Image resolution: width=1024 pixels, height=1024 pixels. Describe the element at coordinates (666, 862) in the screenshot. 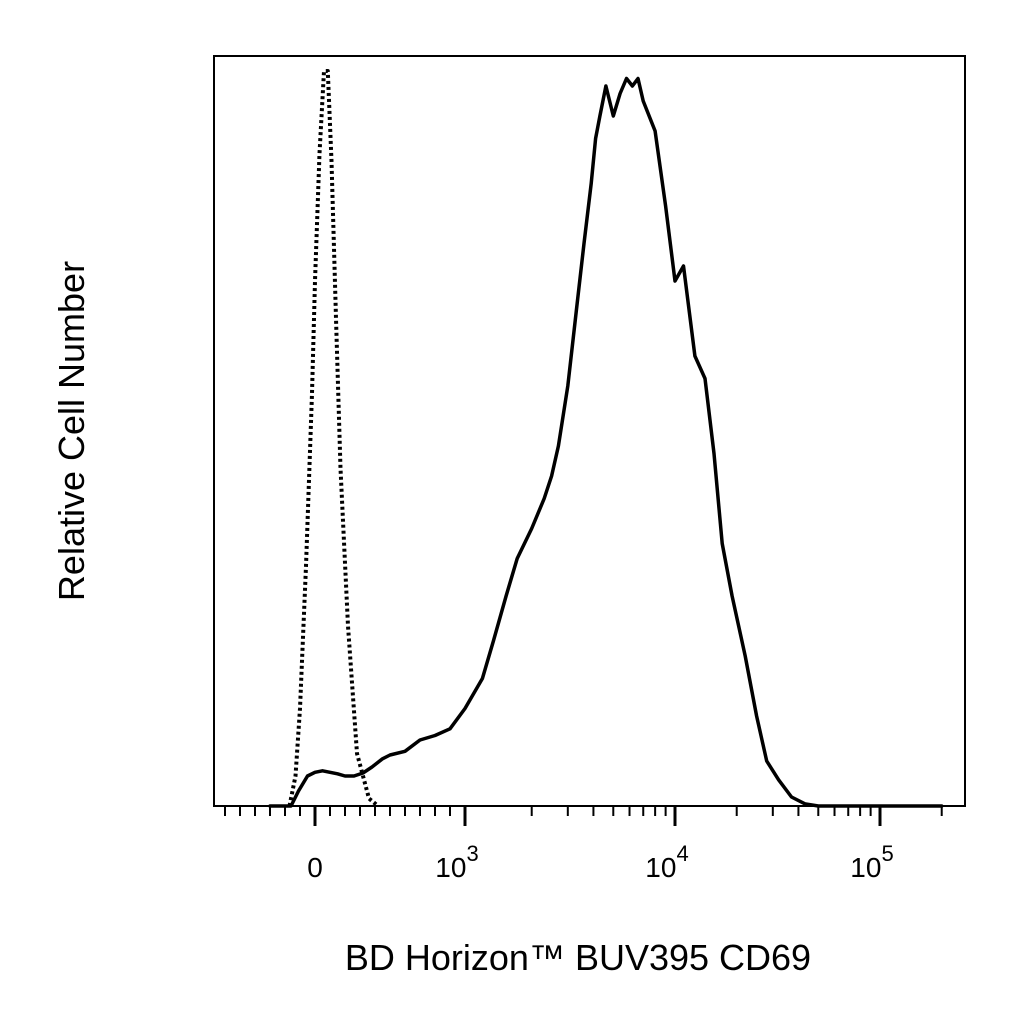

I see `x-tick-label: 10⁴` at that location.